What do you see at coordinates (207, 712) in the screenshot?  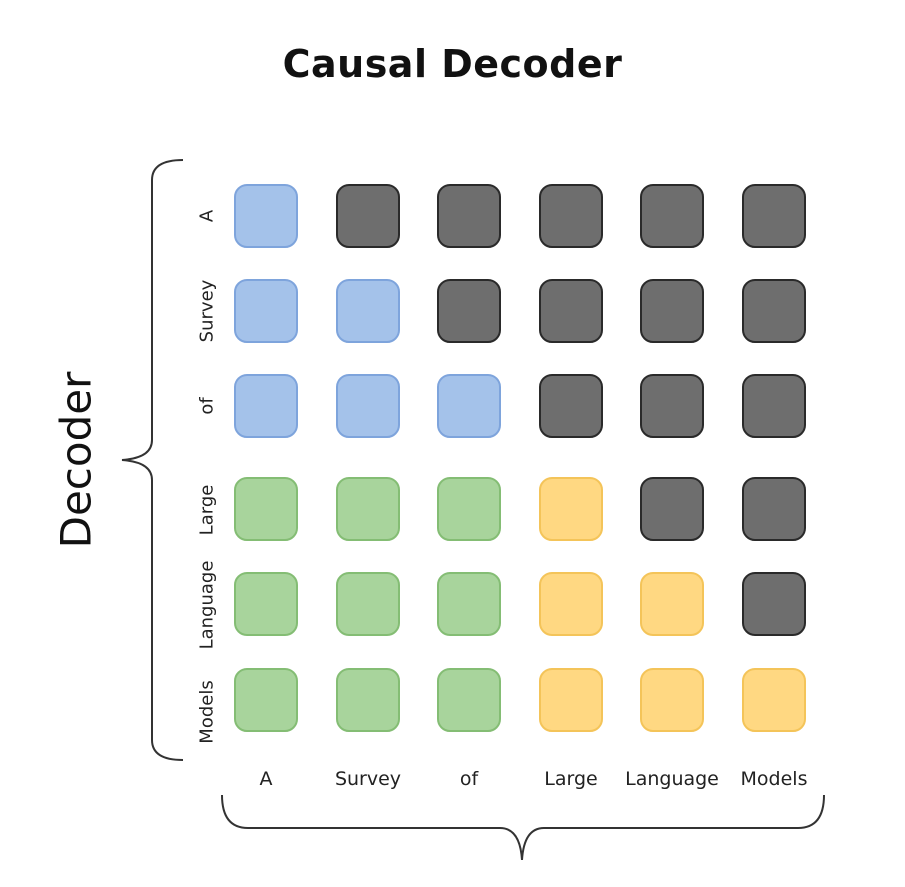 I see `row-label: Models` at bounding box center [207, 712].